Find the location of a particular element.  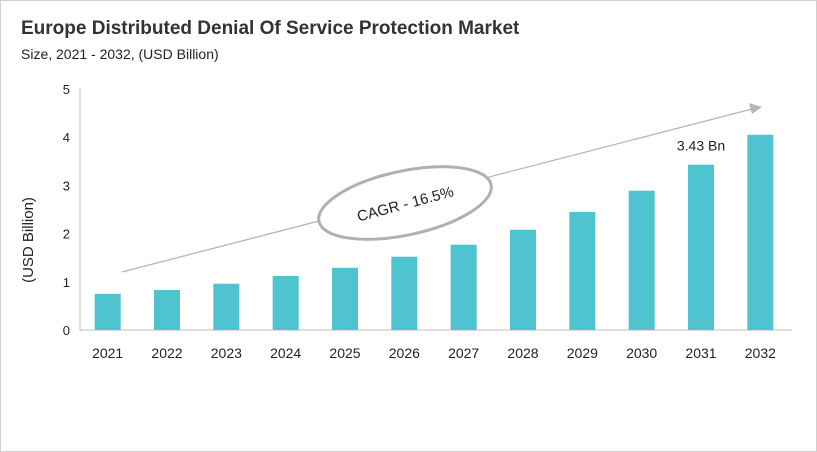

bar-2028 is located at coordinates (523, 279).